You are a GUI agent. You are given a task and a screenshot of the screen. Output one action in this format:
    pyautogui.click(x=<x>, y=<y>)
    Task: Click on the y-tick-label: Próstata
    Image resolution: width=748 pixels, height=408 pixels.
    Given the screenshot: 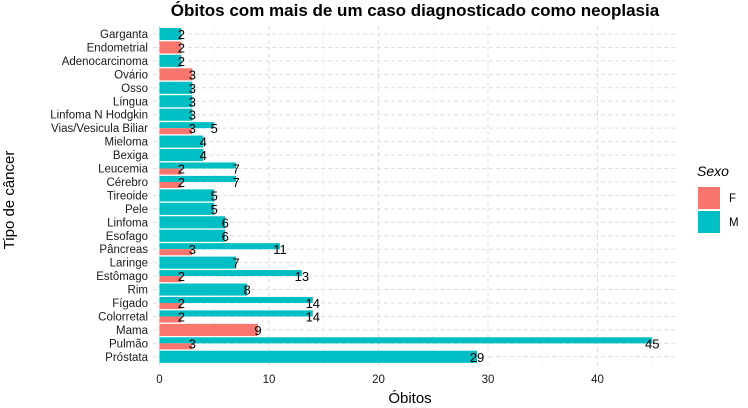 What is the action you would take?
    pyautogui.click(x=126, y=358)
    